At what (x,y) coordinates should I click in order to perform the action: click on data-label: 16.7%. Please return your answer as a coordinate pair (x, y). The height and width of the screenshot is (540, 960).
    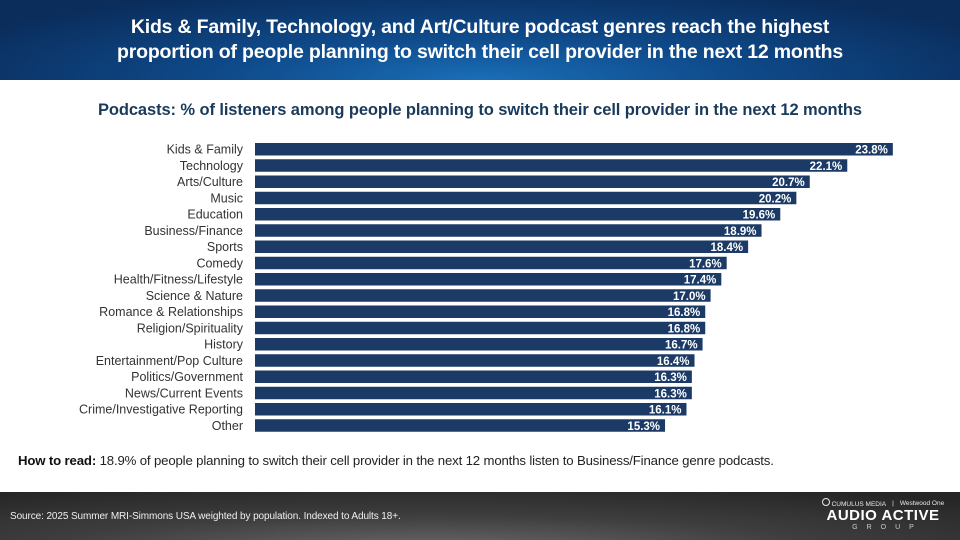
    Looking at the image, I should click on (681, 346).